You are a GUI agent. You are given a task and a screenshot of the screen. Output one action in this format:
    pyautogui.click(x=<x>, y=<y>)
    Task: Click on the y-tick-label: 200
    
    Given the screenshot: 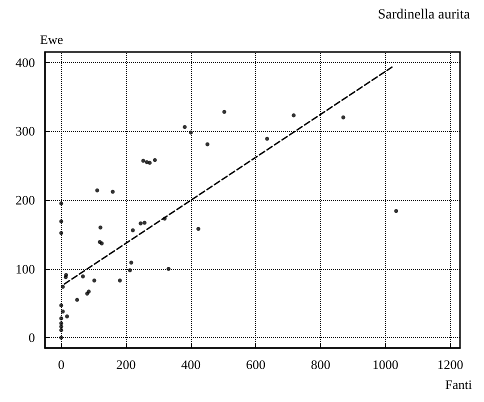 What is the action you would take?
    pyautogui.click(x=25, y=200)
    